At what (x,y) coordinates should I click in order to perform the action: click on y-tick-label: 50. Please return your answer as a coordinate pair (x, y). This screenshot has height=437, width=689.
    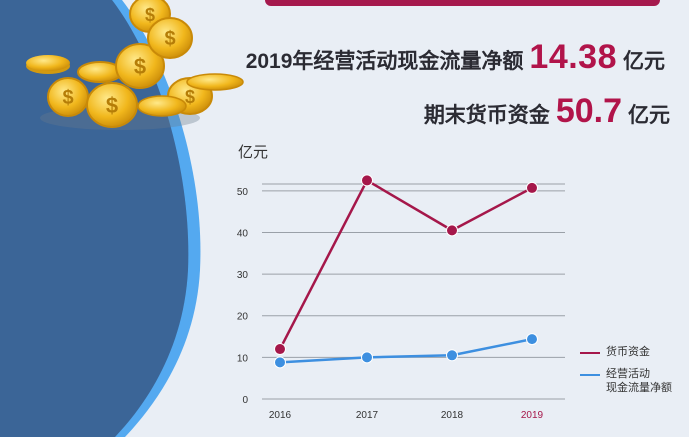
    Looking at the image, I should click on (243, 192).